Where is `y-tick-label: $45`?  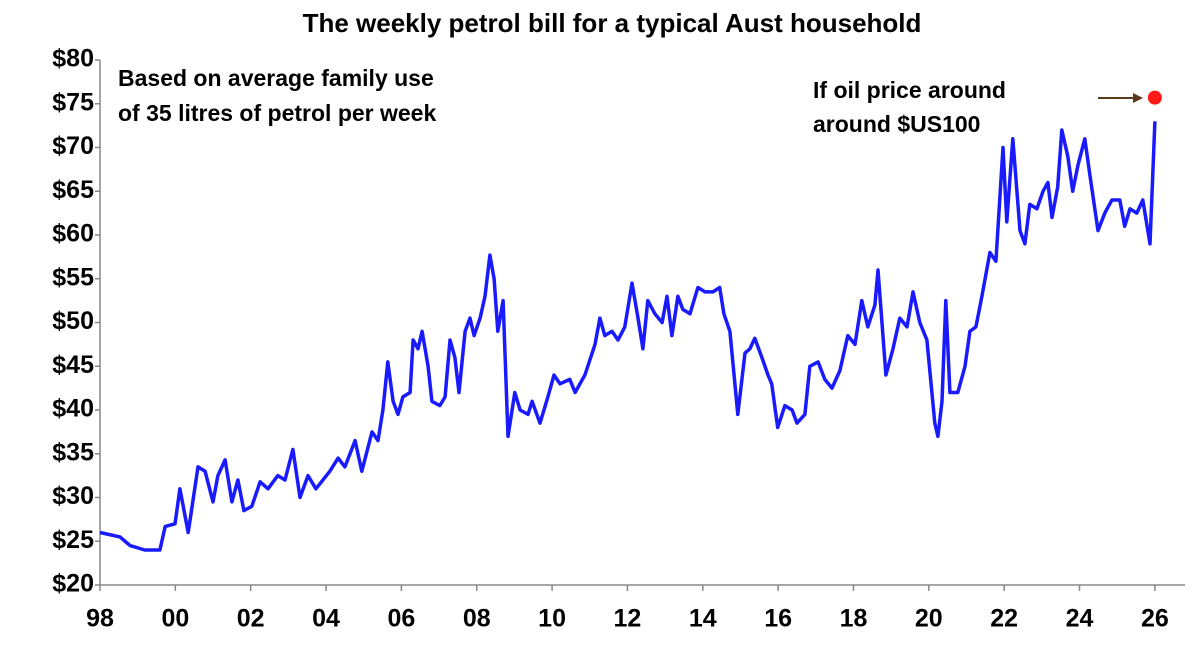 y-tick-label: $45 is located at coordinates (73, 365).